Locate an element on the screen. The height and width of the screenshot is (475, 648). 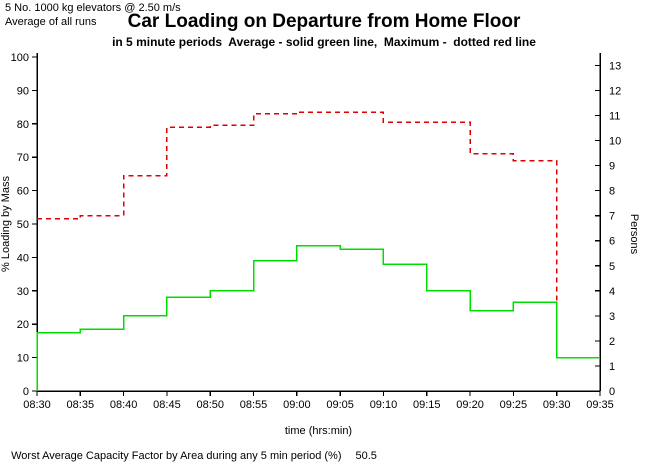
x-axis-title: time (hrs:min) is located at coordinates (318, 431).